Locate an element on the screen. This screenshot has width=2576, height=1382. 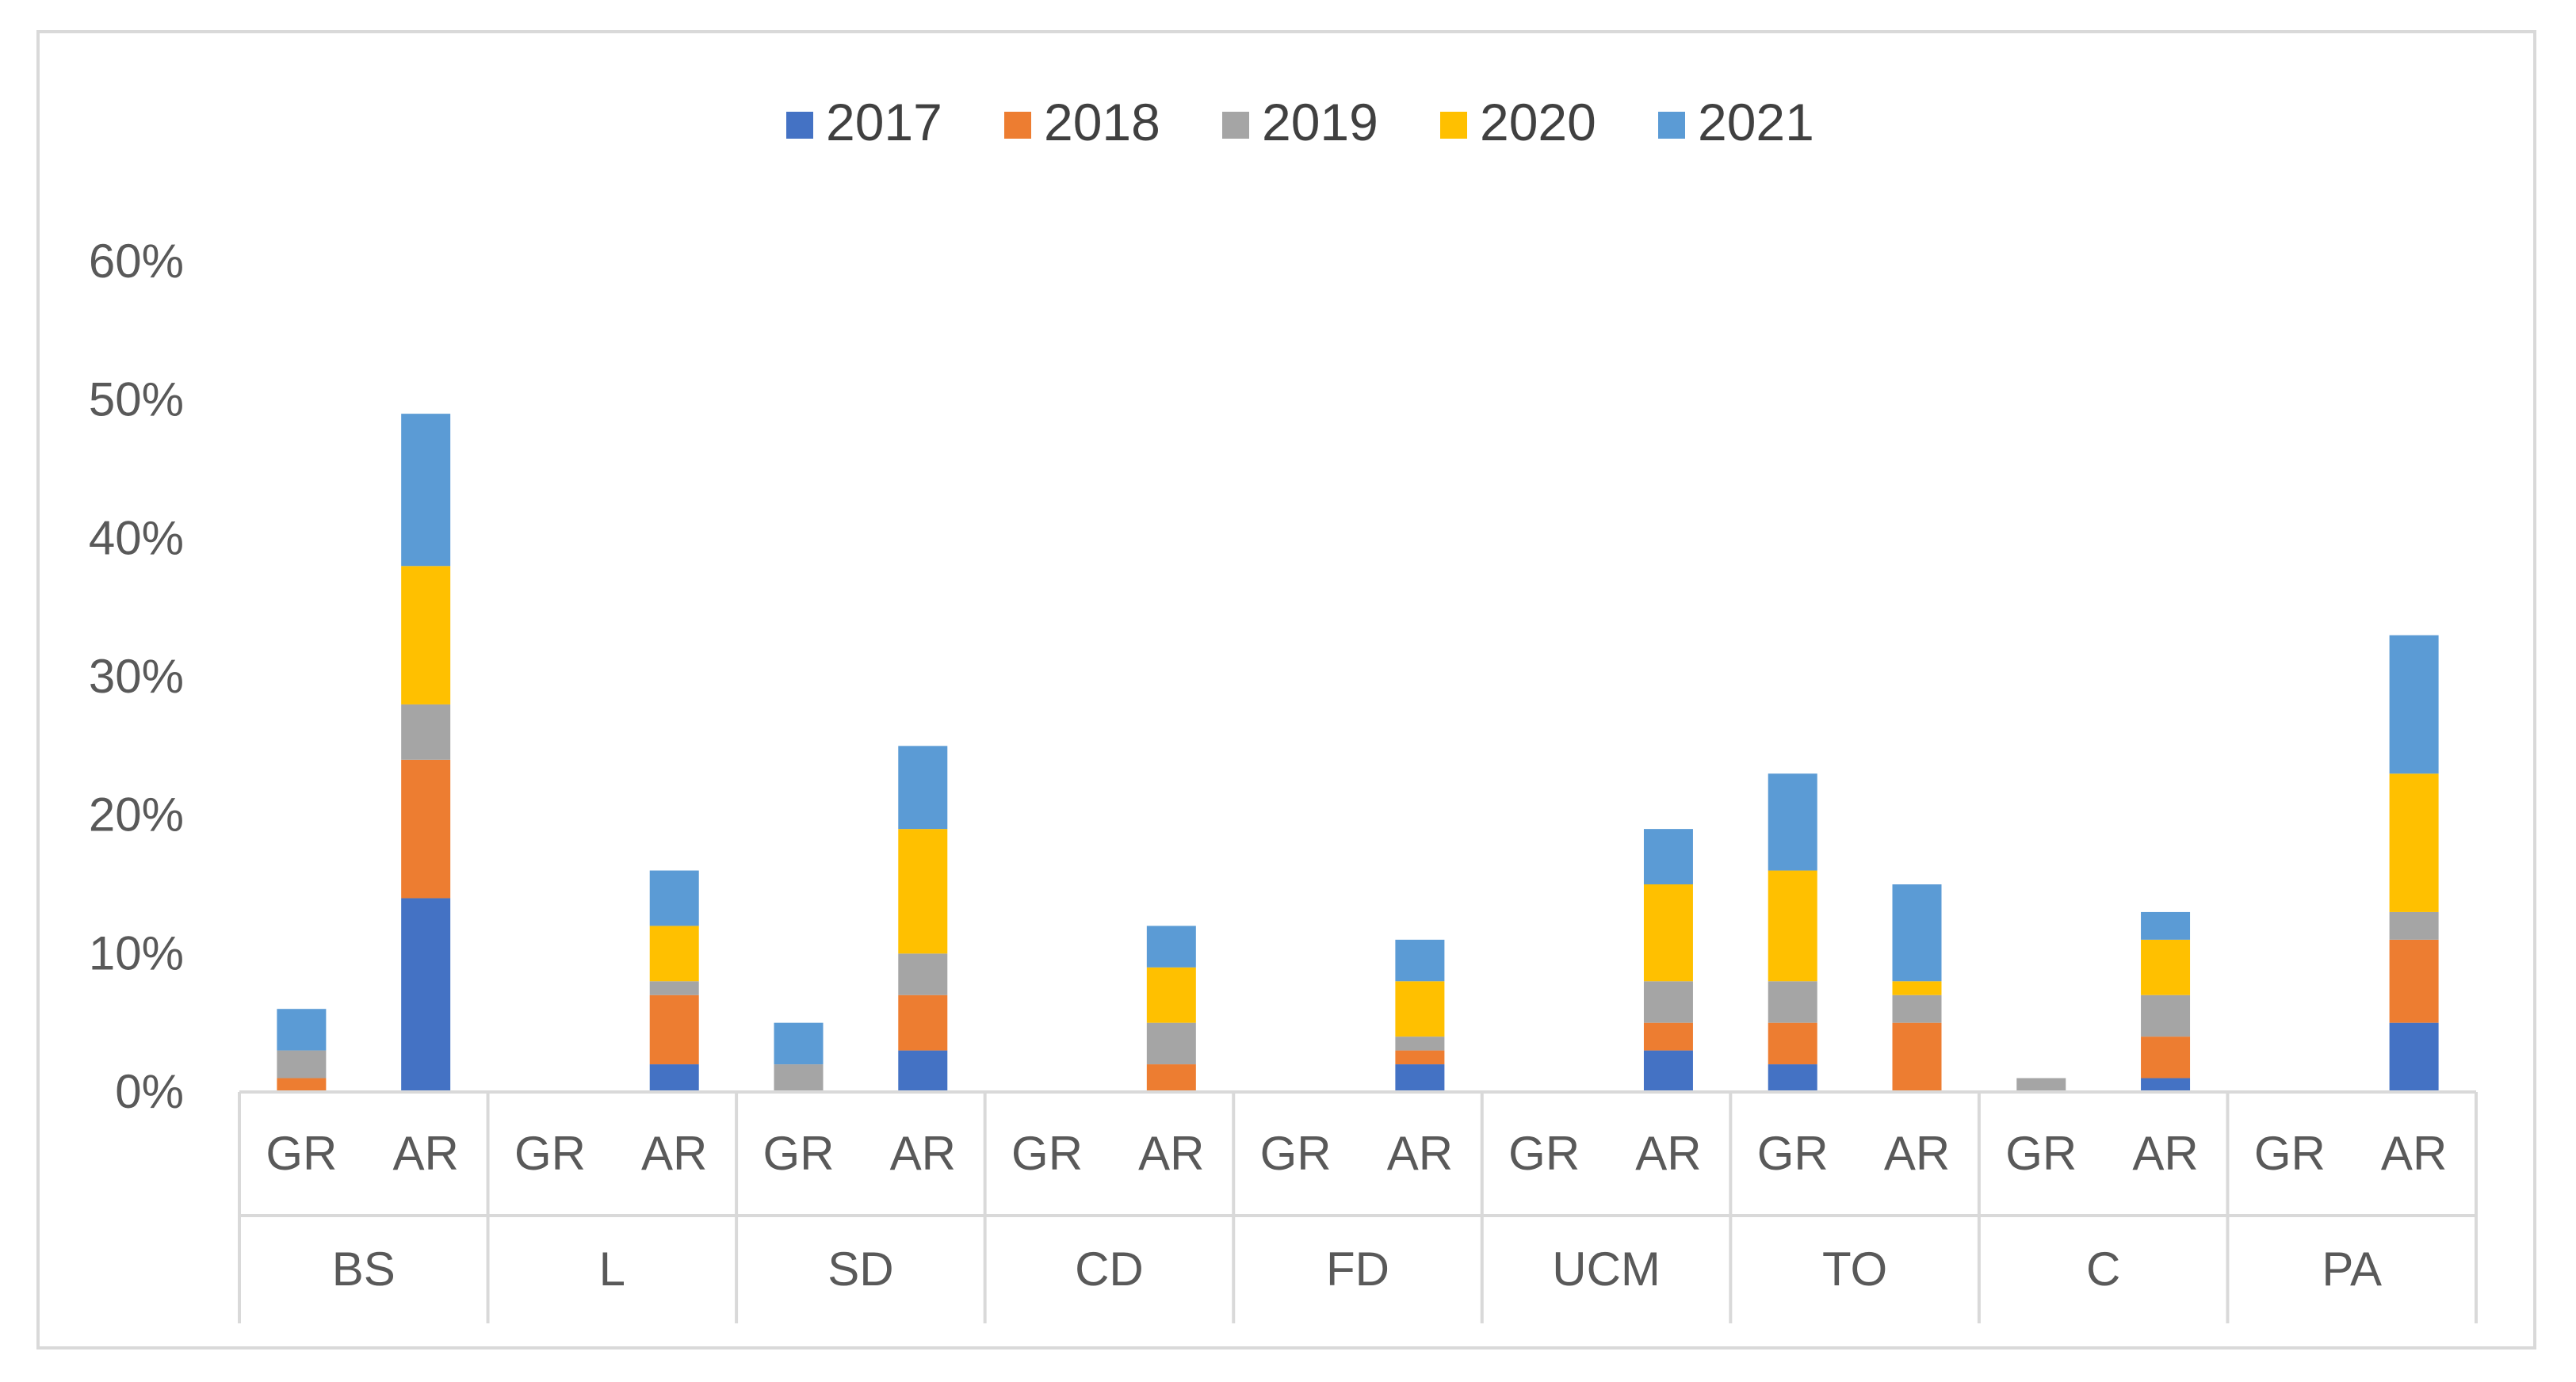
bar-segment-C-AR-2020 is located at coordinates (2166, 967).